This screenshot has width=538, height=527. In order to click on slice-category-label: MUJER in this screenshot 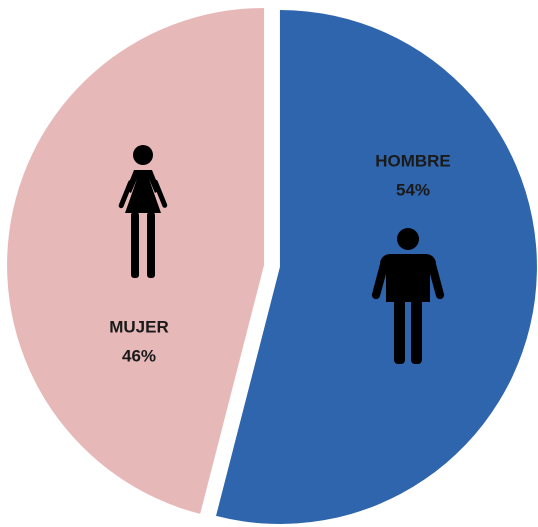, I will do `click(139, 326)`.